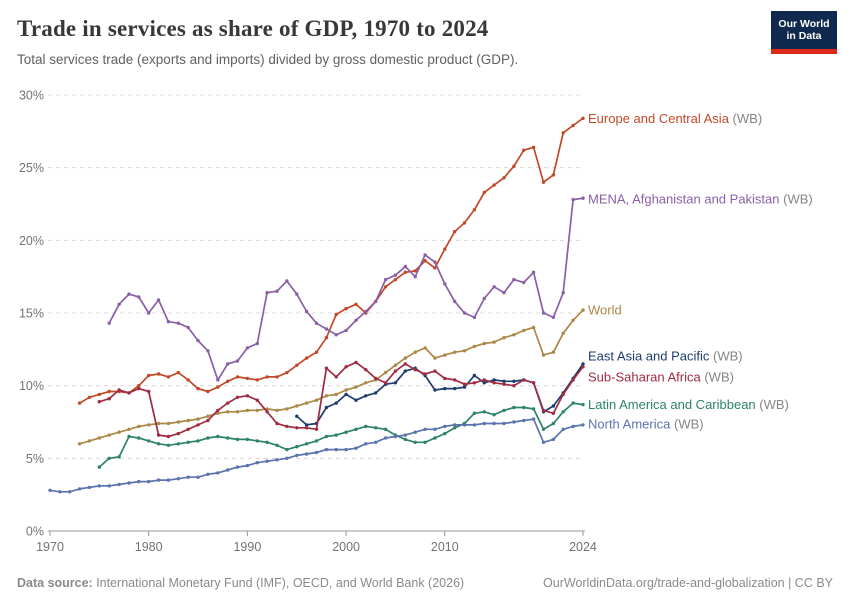  I want to click on series-east-asia-and-pacific: East Asia and Pacific (WB), so click(519, 387).